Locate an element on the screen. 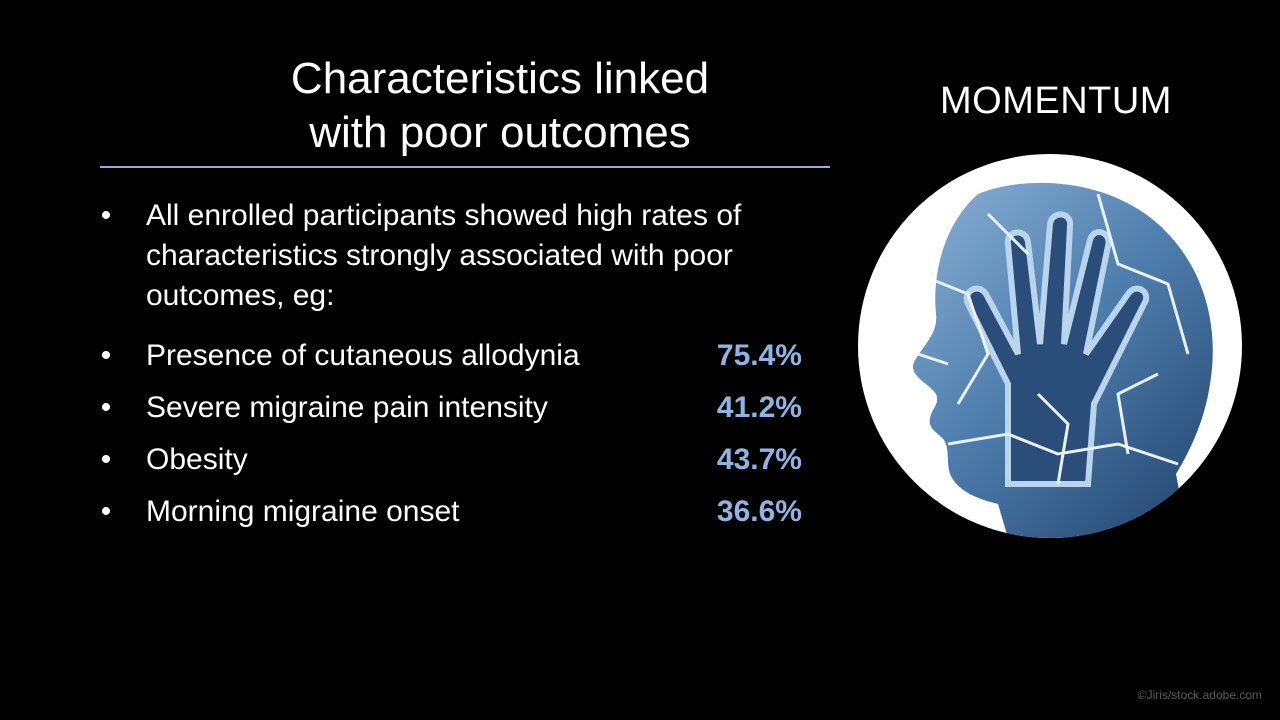  title-line-2: with poor outcomes is located at coordinates (500, 132).